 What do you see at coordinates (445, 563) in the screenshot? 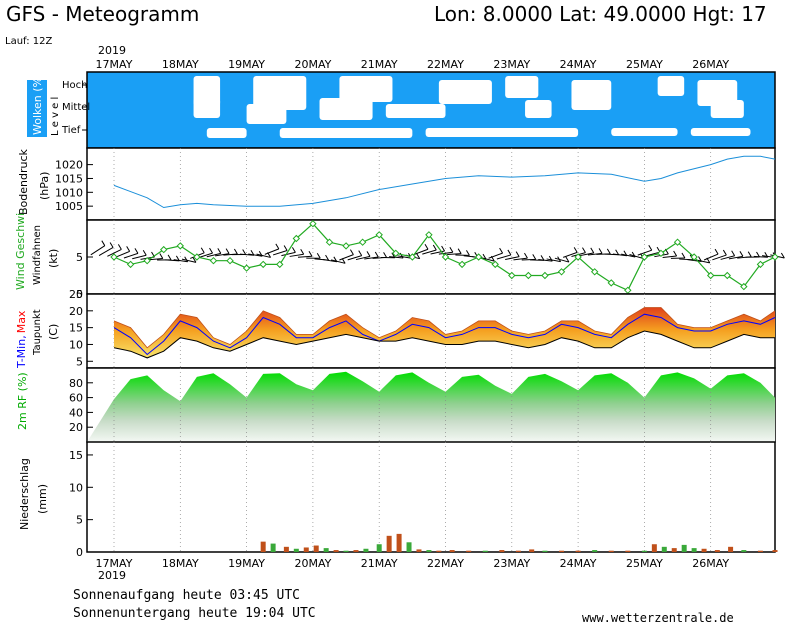
I see `date-label-bottom: 22MAY` at bounding box center [445, 563].